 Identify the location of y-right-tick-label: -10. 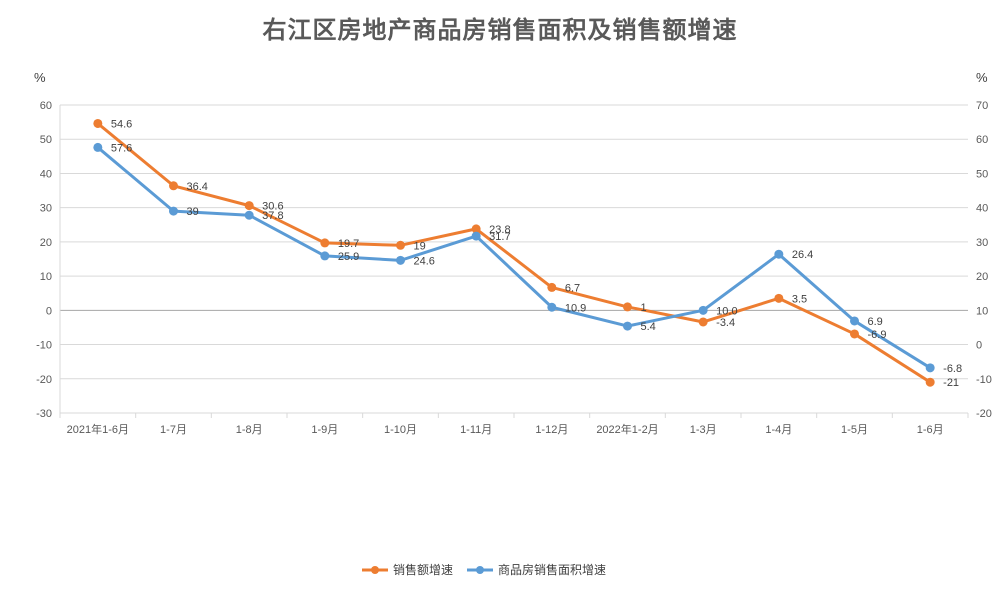
(984, 380).